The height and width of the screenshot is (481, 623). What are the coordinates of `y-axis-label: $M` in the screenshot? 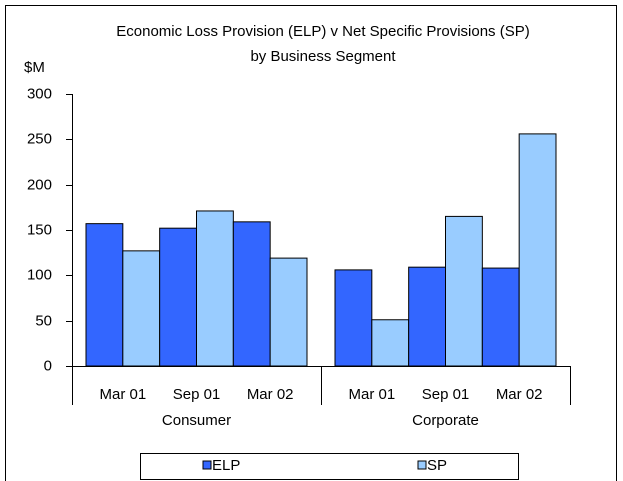 It's located at (34, 67).